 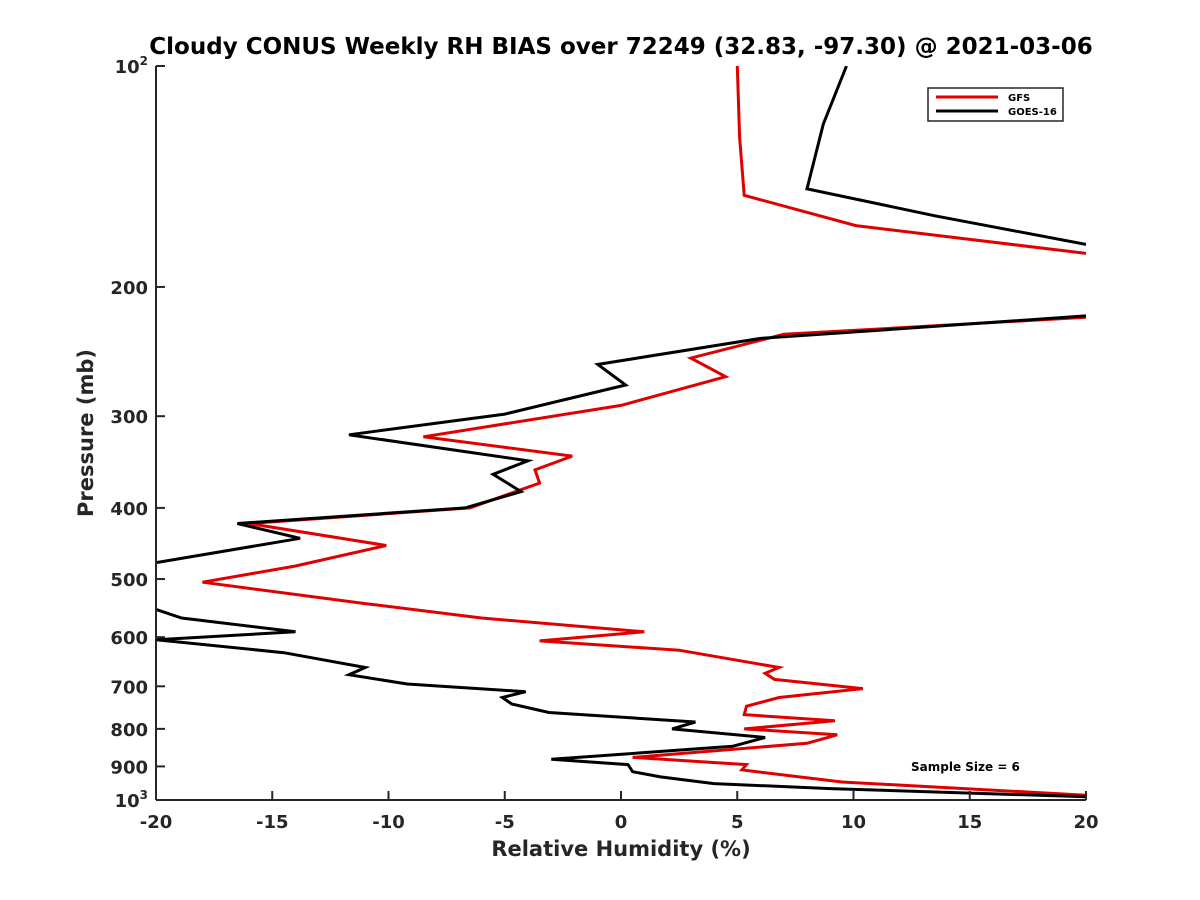 I want to click on y-tick-label: 10², so click(x=131, y=66).